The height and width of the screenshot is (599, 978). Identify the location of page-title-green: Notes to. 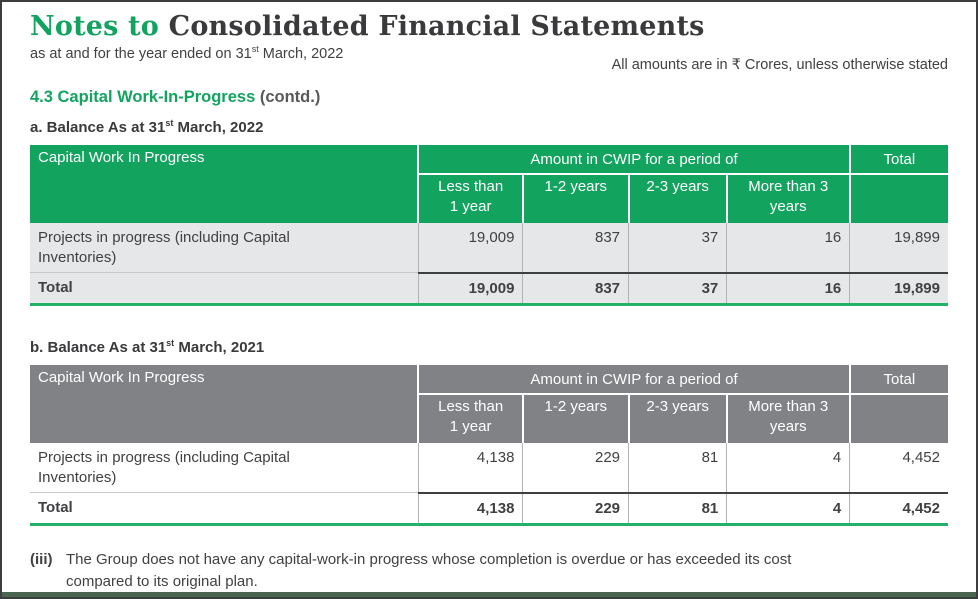
(95, 26).